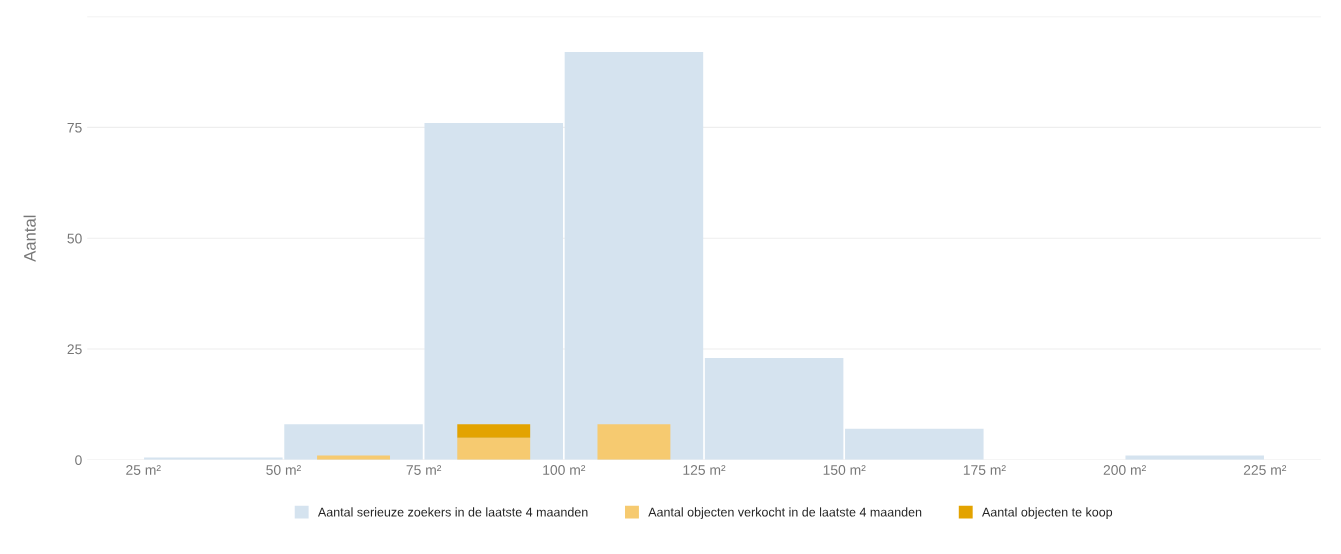 The width and height of the screenshot is (1341, 554). What do you see at coordinates (1124, 470) in the screenshot?
I see `x-tick-label: 200 m²` at bounding box center [1124, 470].